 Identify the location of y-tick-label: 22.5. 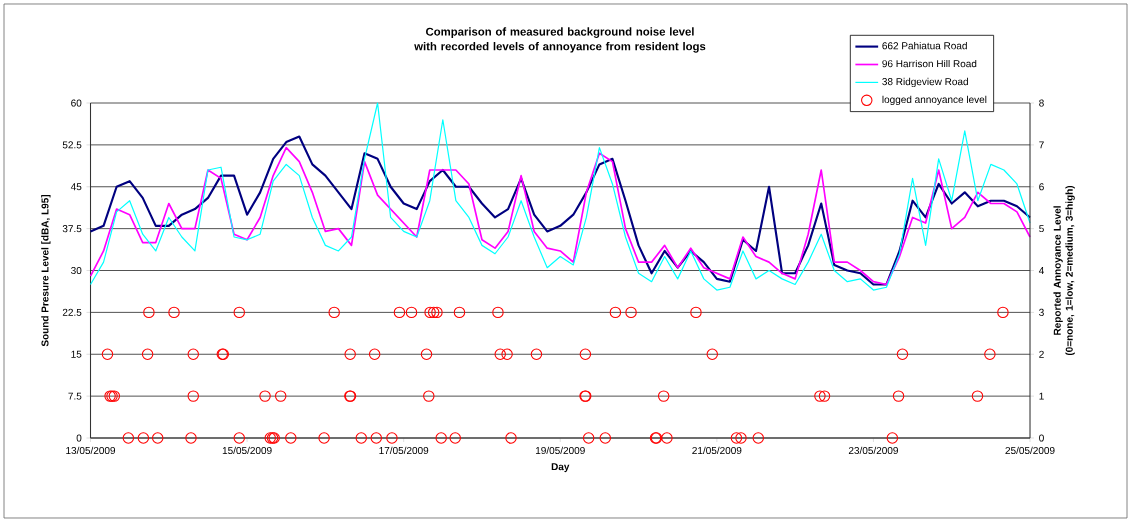
(72, 312).